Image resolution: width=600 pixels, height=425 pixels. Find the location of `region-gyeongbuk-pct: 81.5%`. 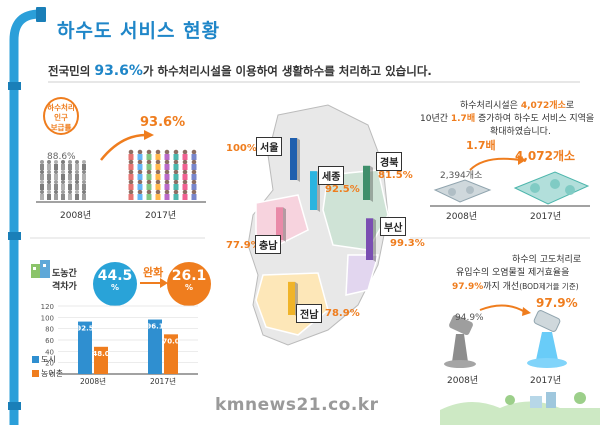

region-gyeongbuk-pct: 81.5% is located at coordinates (395, 175).